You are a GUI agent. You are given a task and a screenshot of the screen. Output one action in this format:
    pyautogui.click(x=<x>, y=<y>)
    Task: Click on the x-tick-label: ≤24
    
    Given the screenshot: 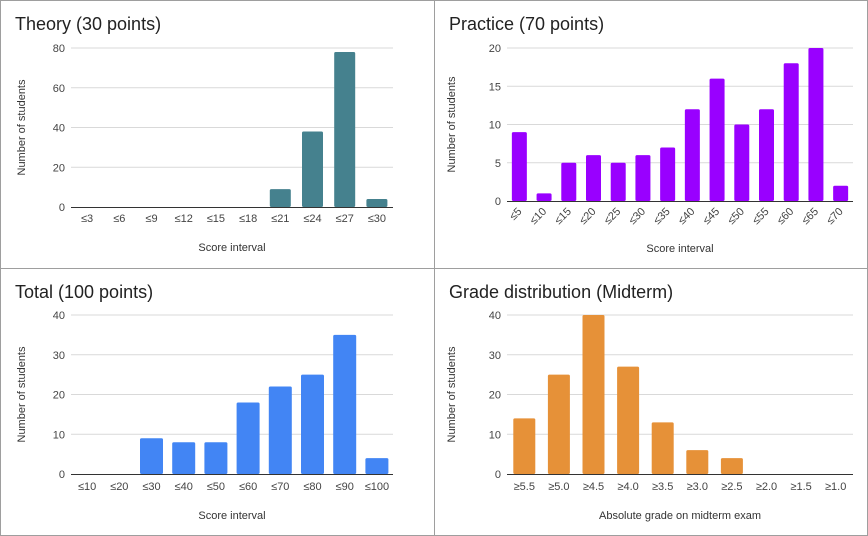 What is the action you would take?
    pyautogui.click(x=312, y=219)
    